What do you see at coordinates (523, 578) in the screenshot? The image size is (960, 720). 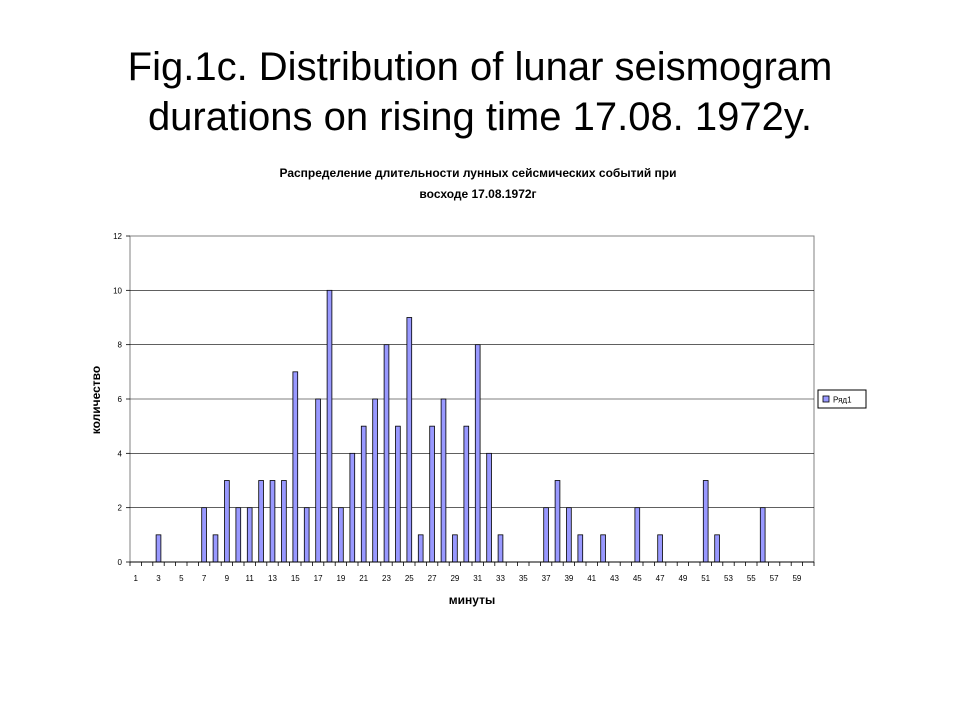 I see `x-tick-label: 35` at bounding box center [523, 578].